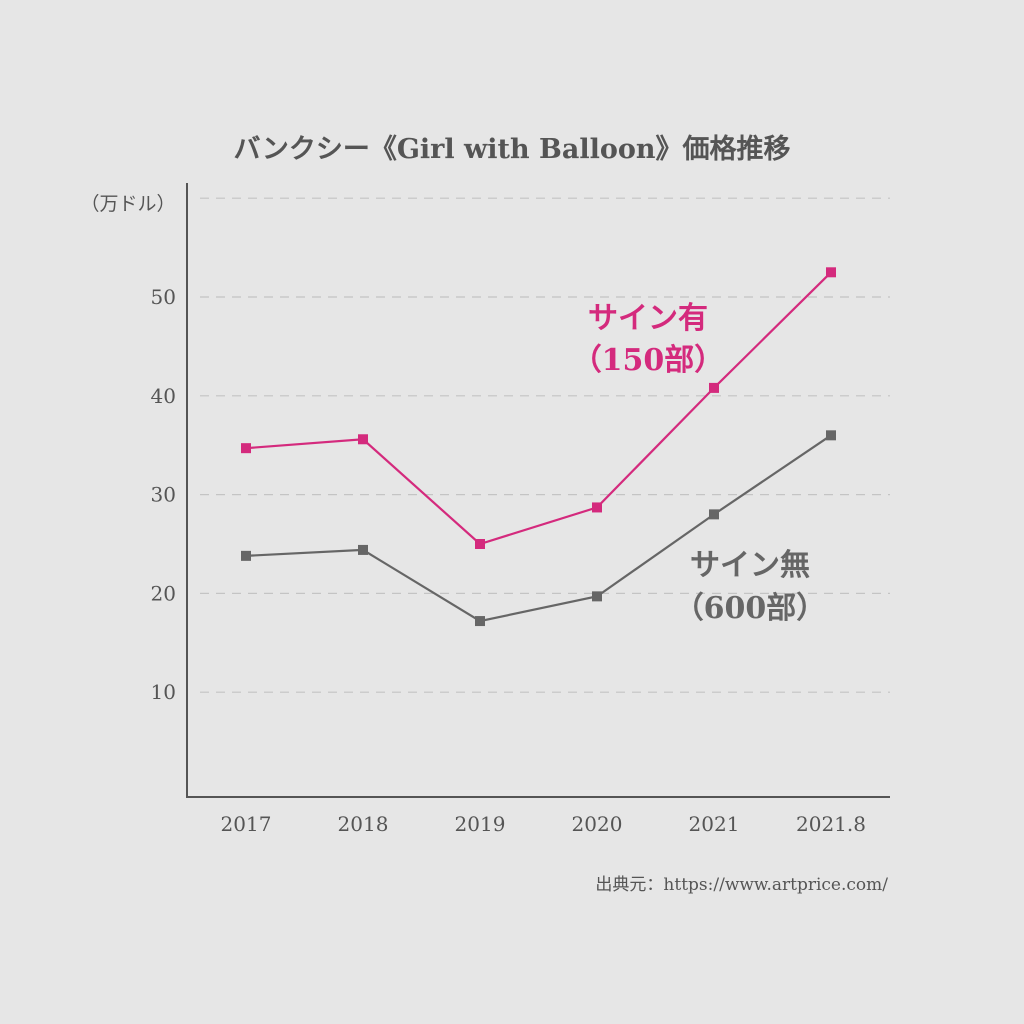 The width and height of the screenshot is (1024, 1024). What do you see at coordinates (127, 204) in the screenshot?
I see `y-axis-unit-label: （万ドル）` at bounding box center [127, 204].